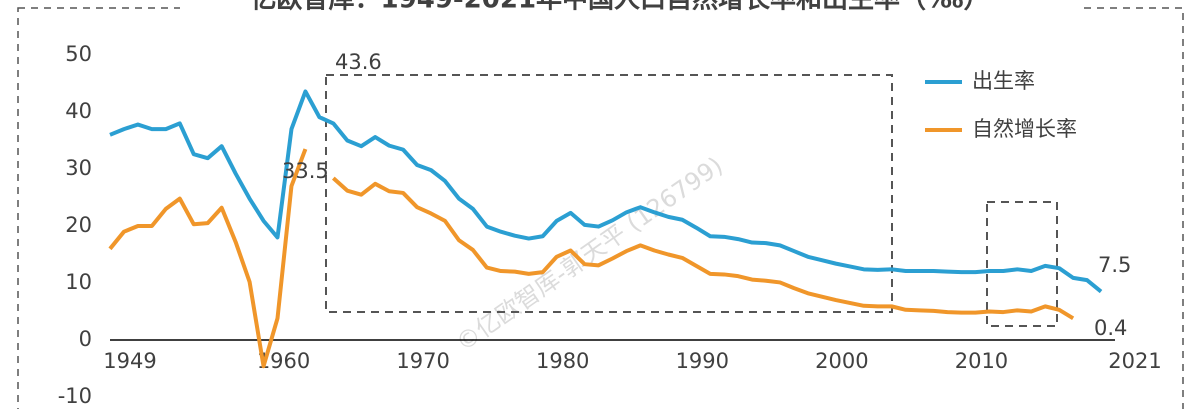 Image resolution: width=1189 pixels, height=413 pixels. What do you see at coordinates (78, 282) in the screenshot?
I see `y-tick-label: 10` at bounding box center [78, 282].